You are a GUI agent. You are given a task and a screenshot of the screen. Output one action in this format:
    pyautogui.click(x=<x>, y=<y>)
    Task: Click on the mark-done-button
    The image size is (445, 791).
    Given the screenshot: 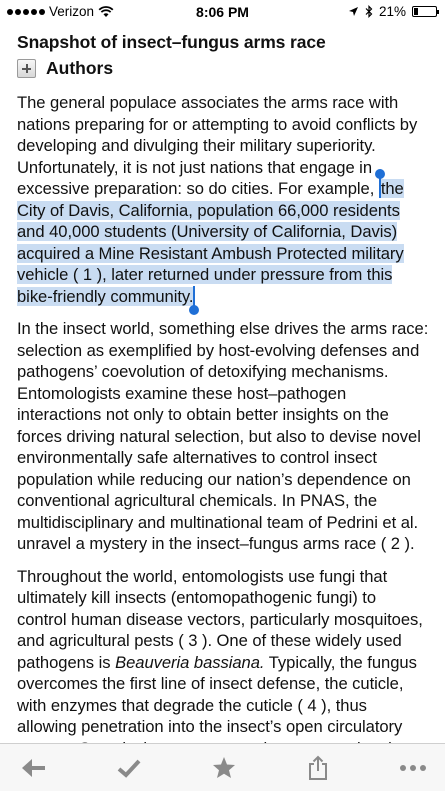 What is the action you would take?
    pyautogui.click(x=129, y=768)
    